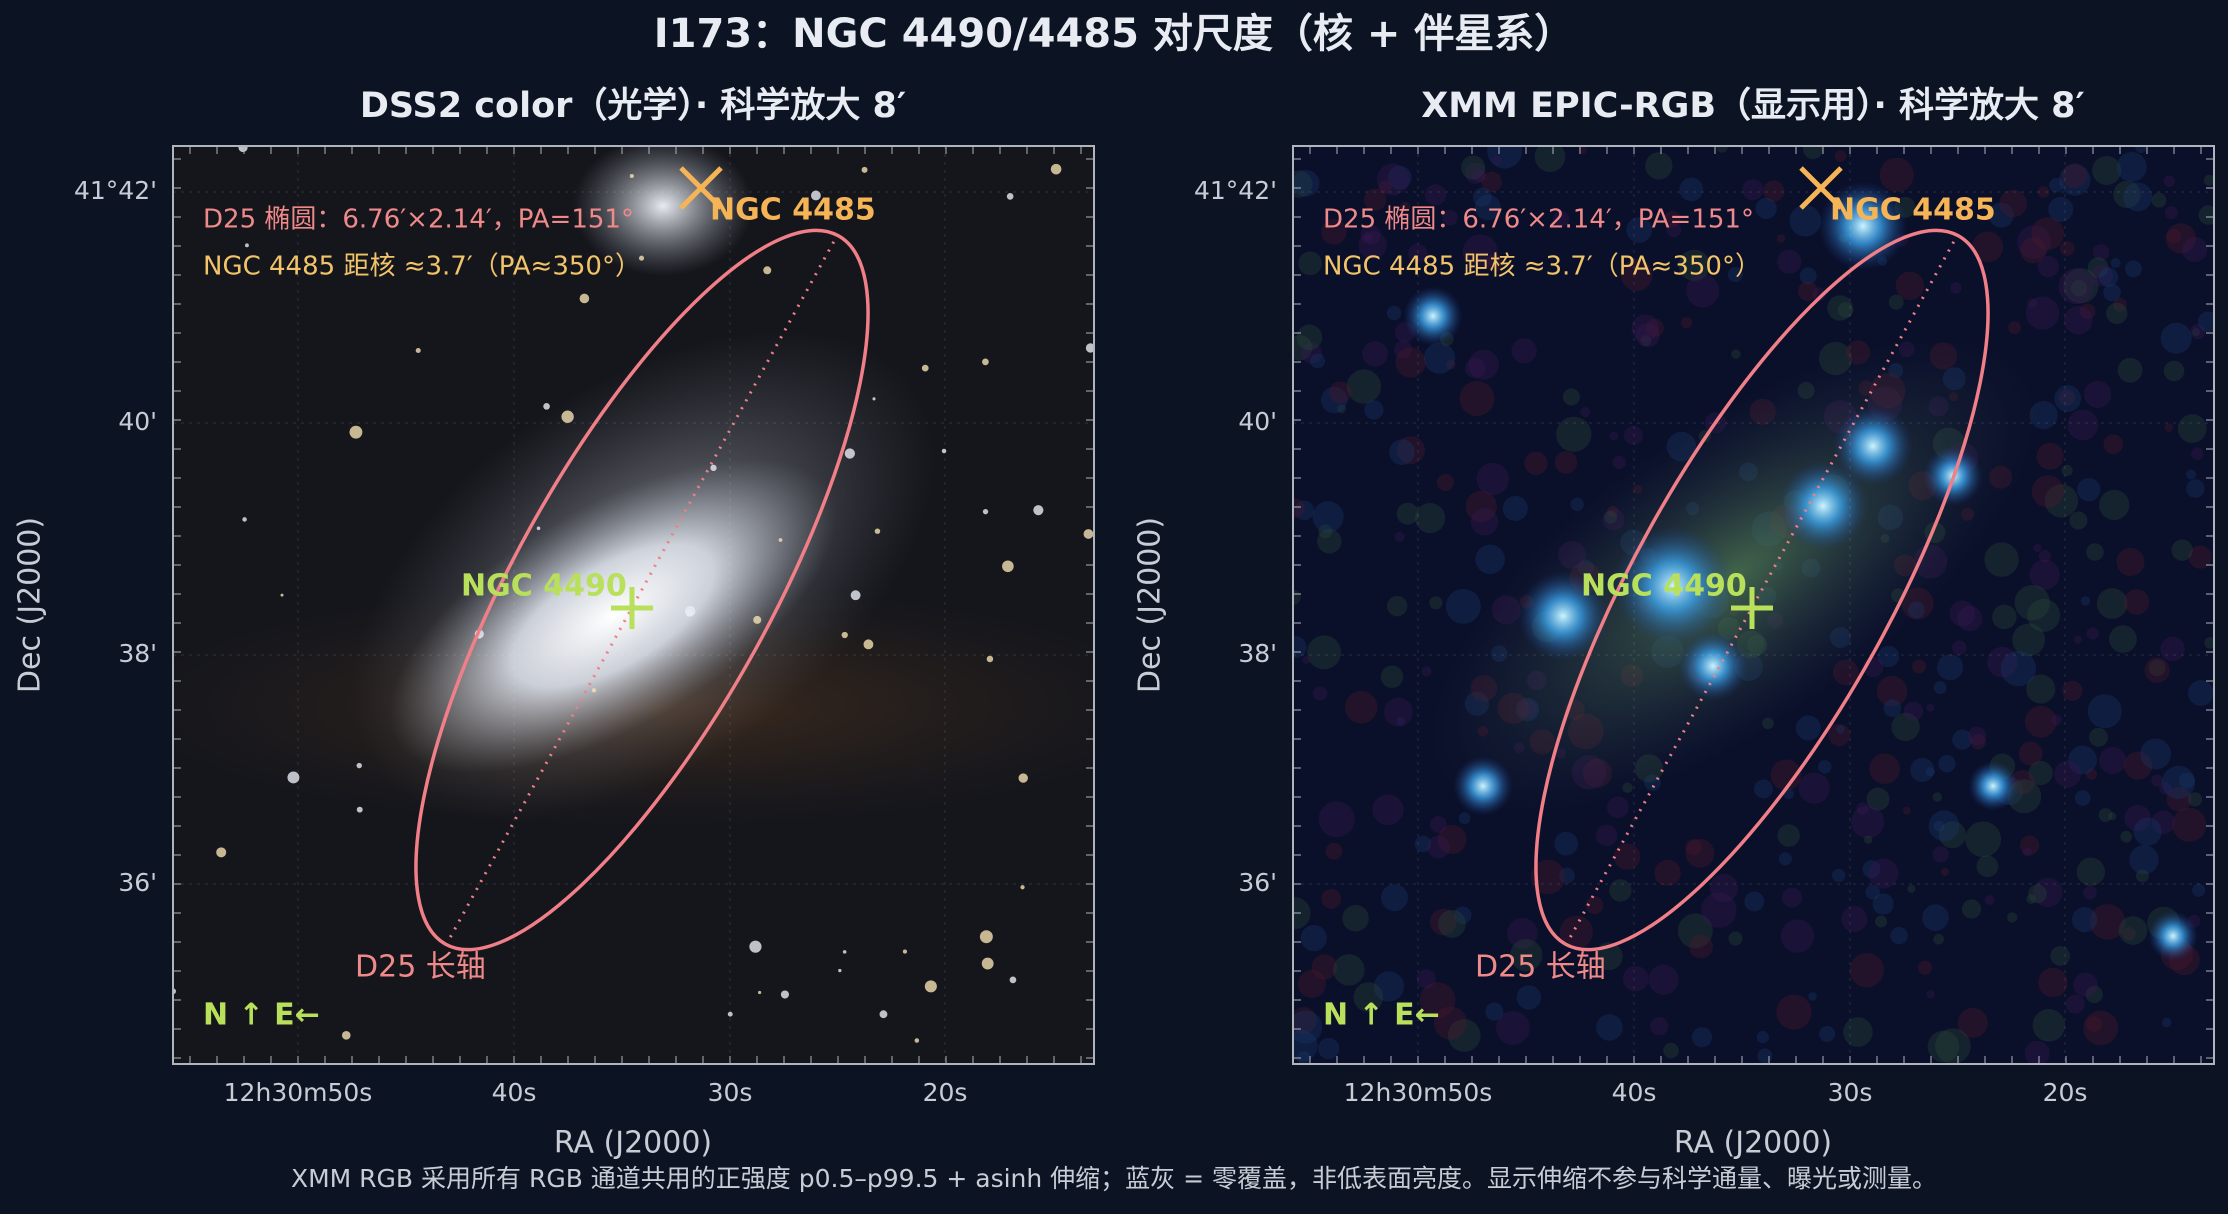 The width and height of the screenshot is (2228, 1214). I want to click on core-label: NGC 4490, so click(1664, 586).